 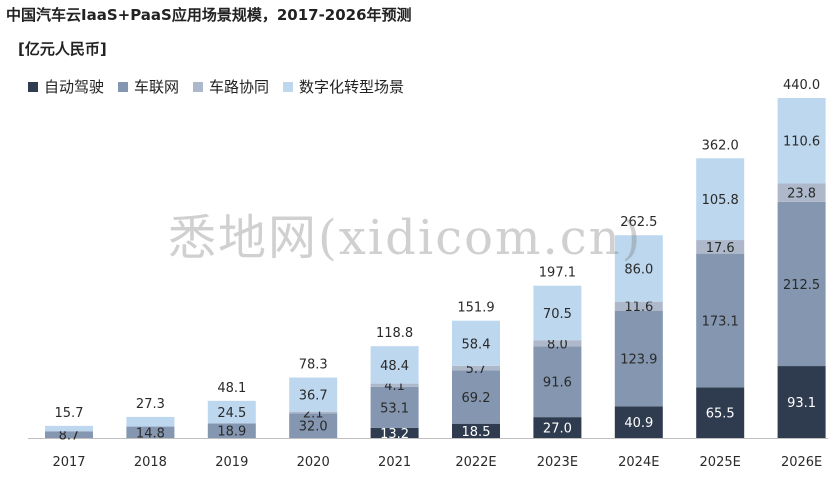 I want to click on x-tick-label: 2026E, so click(x=801, y=462).